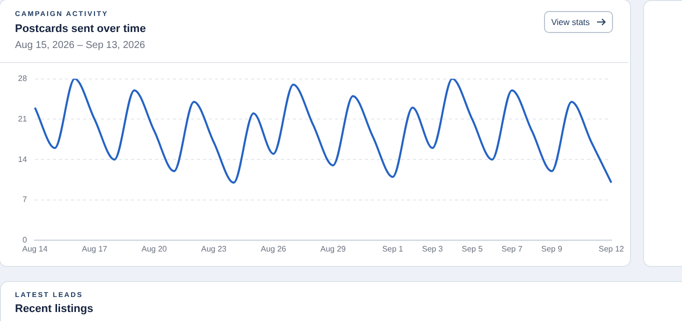  I want to click on x-tick-label: Sep 3, so click(433, 249).